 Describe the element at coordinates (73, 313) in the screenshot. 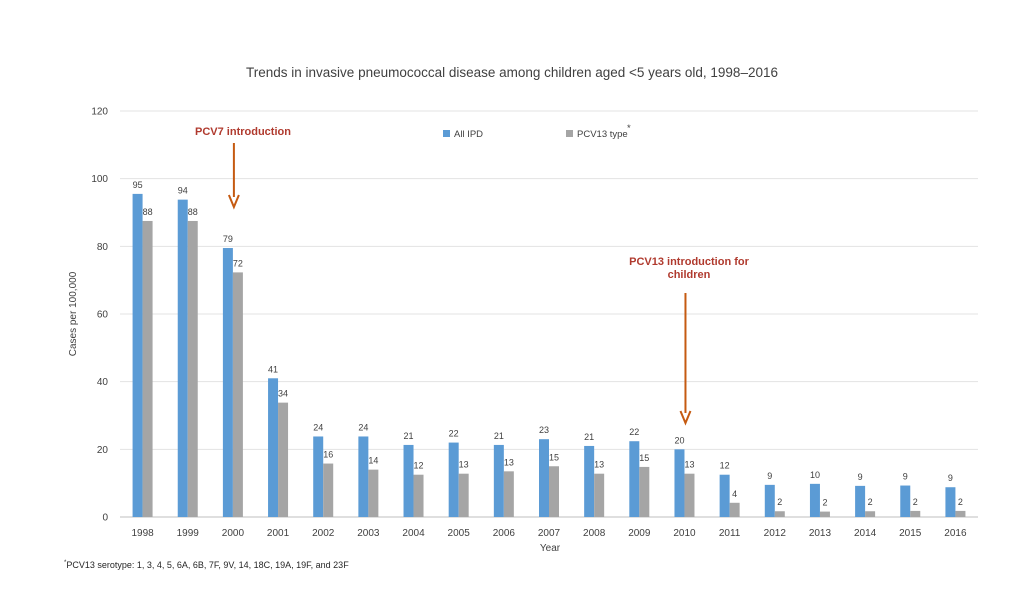

I see `y-axis-title: Cases per 100,000` at that location.